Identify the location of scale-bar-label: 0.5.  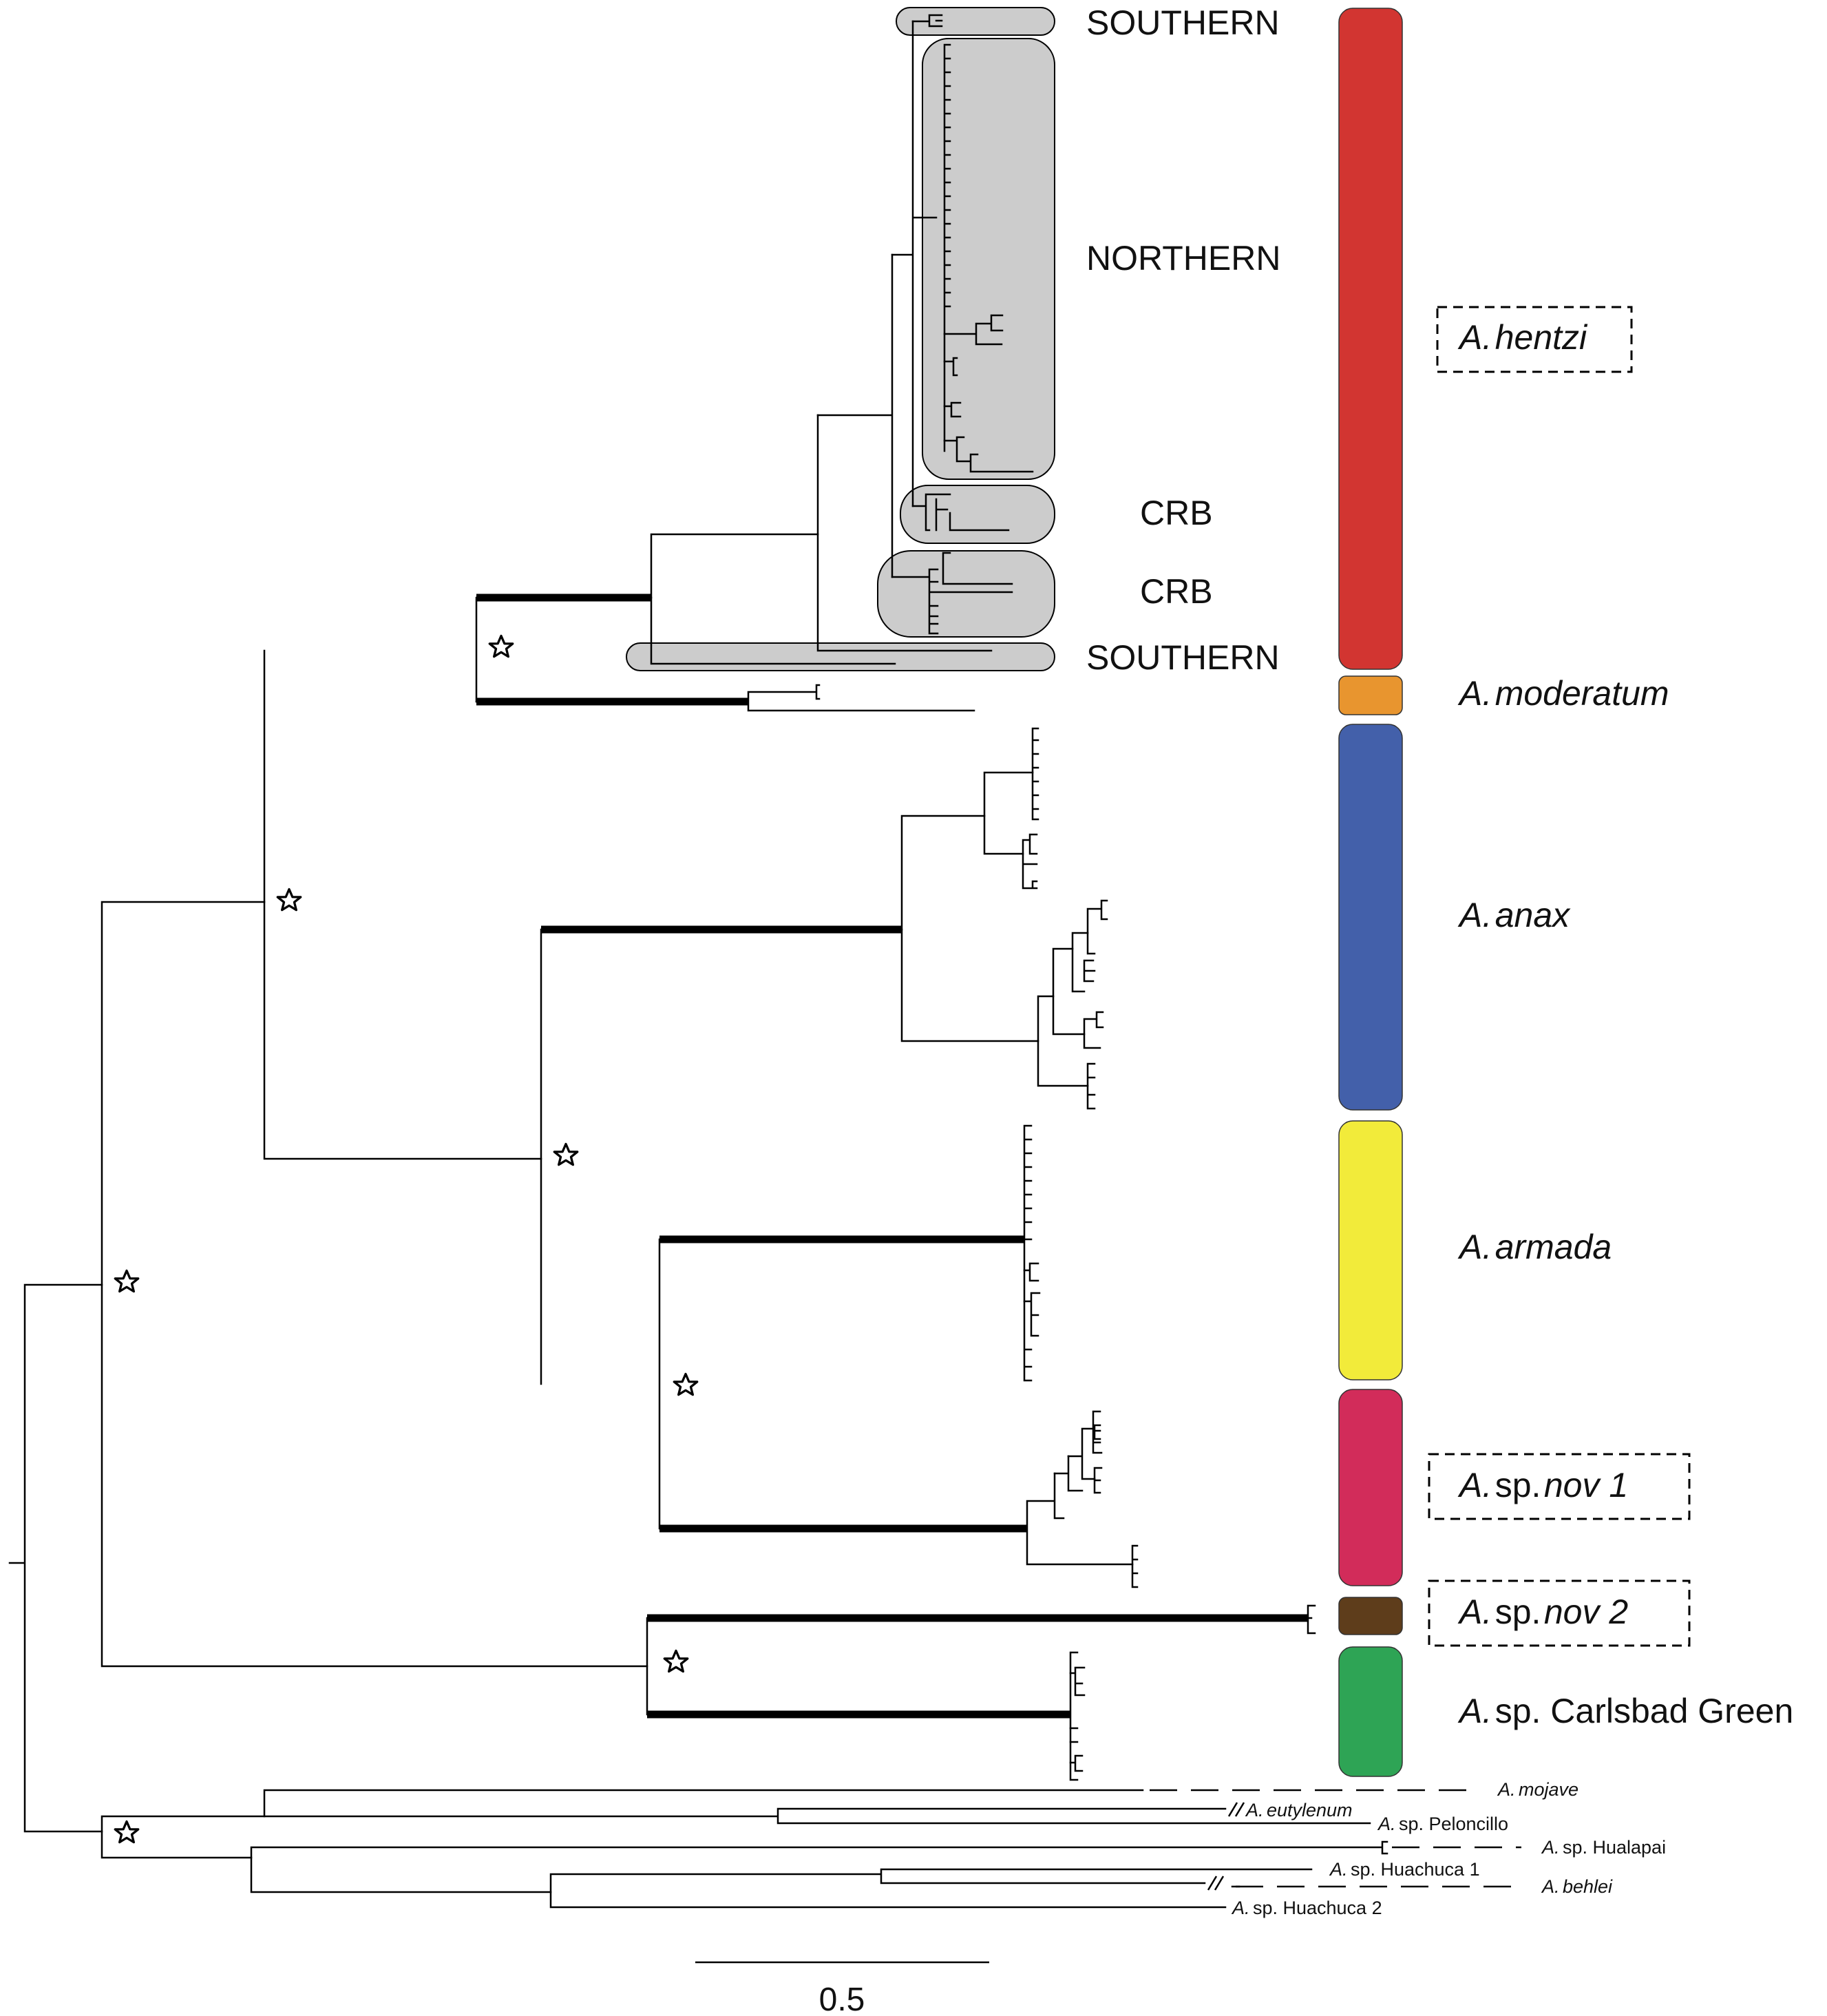
(842, 1999).